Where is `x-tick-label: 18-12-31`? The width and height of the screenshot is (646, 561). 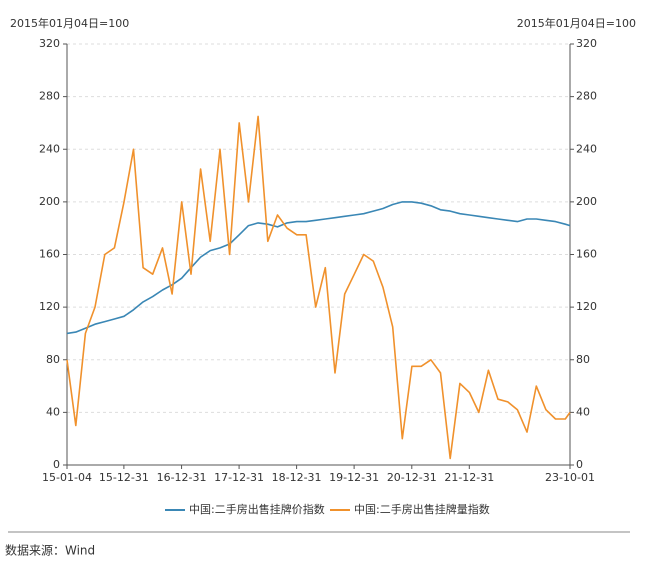 x-tick-label: 18-12-31 is located at coordinates (297, 477).